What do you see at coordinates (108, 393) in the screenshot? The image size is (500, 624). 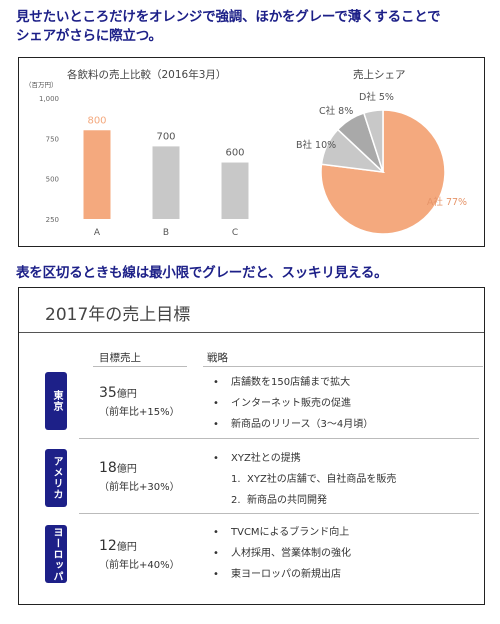 I see `target-tokyo-value: 35` at bounding box center [108, 393].